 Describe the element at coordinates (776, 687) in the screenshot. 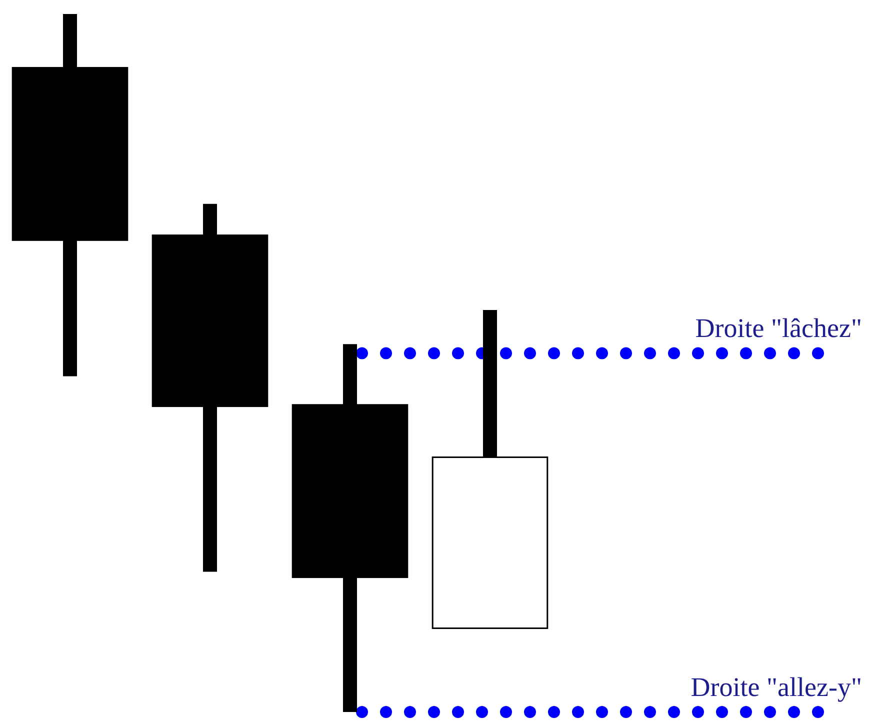

I see `ref-line-label: Droite "allez-y"` at that location.